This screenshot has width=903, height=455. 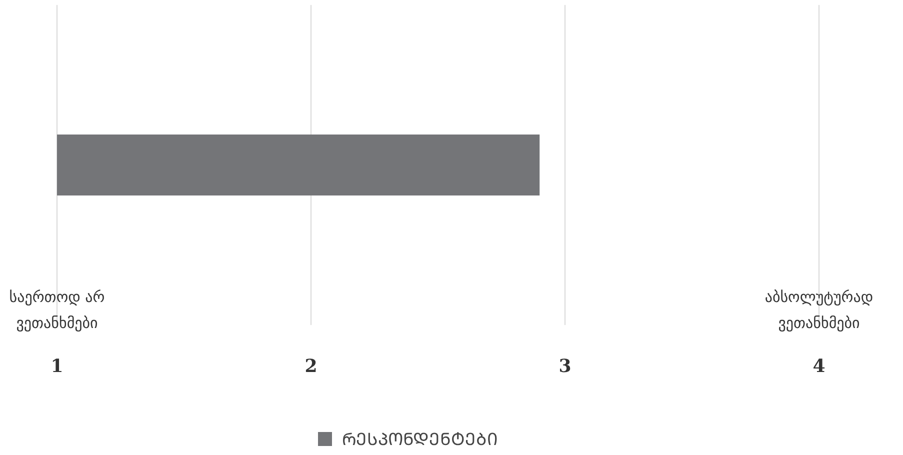 I want to click on x-tick-label: 3, so click(x=565, y=366).